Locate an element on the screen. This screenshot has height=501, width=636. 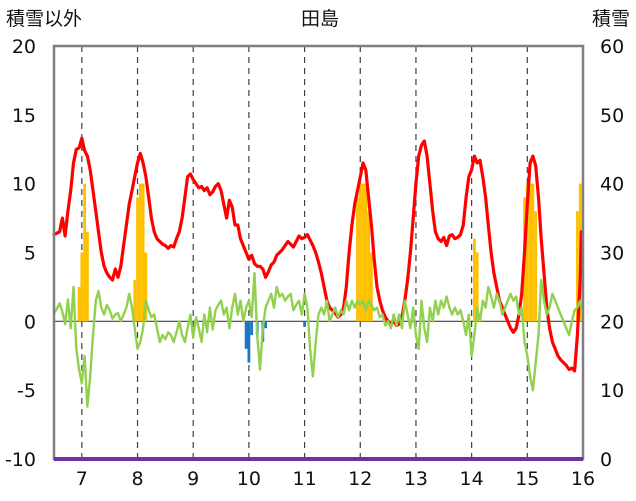
left-tick-label: 5 is located at coordinates (30, 254).